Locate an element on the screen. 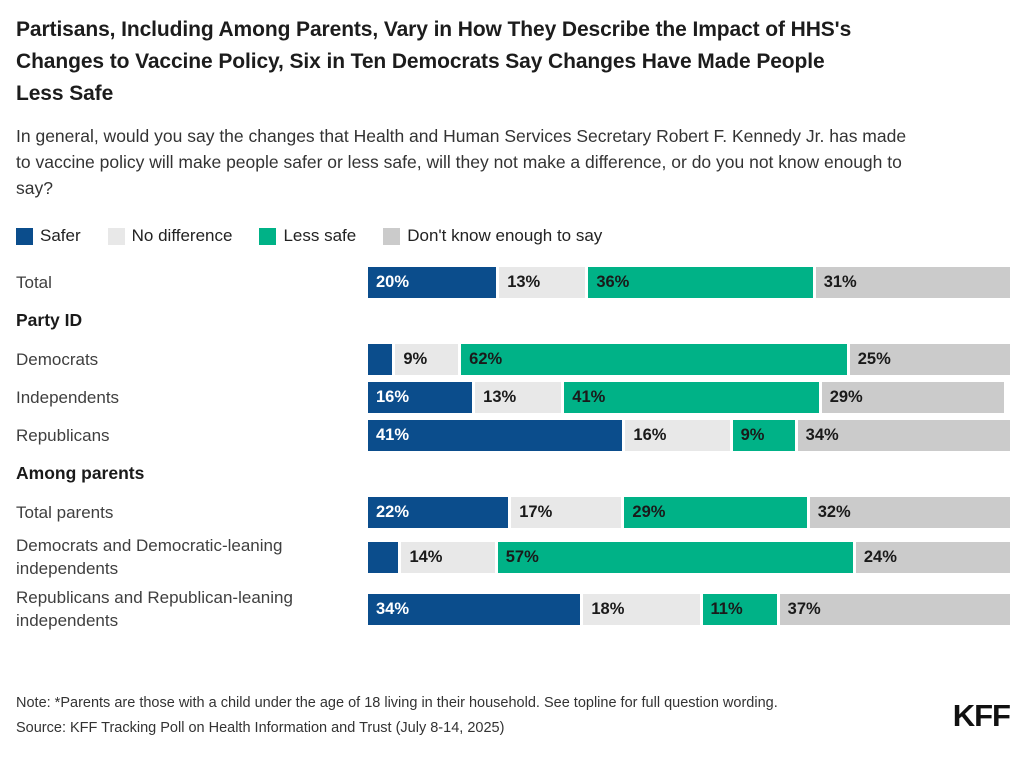  chart-row-republicans: Republicans 41% 16% 9% 34% is located at coordinates (513, 436).